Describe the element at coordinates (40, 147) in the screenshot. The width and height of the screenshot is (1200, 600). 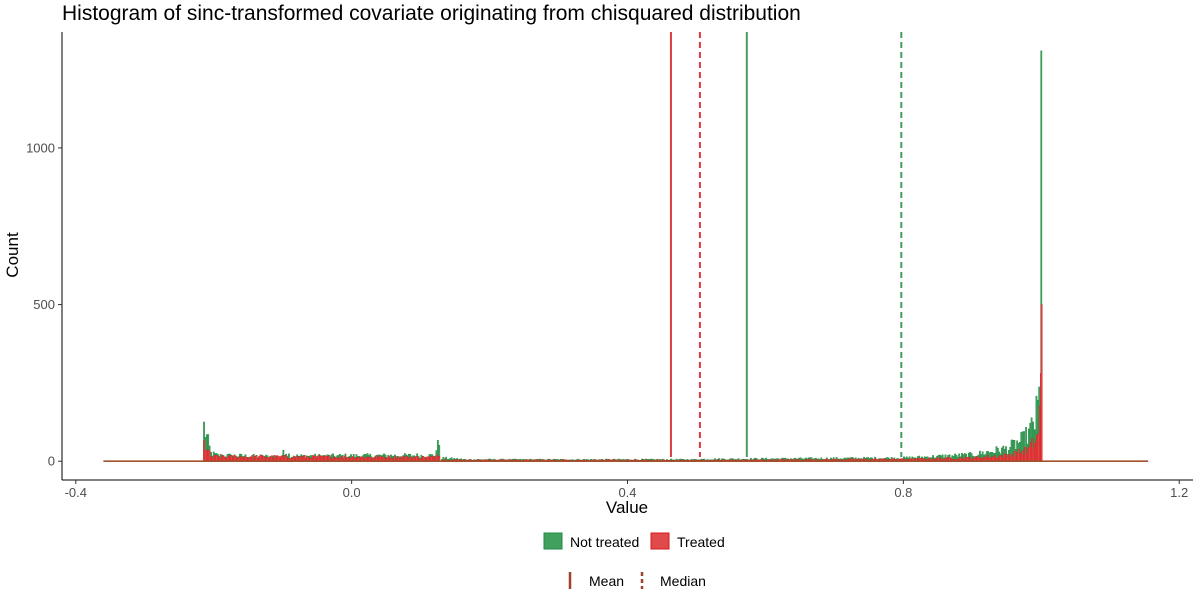
I see `y-tick-label: 1000` at that location.